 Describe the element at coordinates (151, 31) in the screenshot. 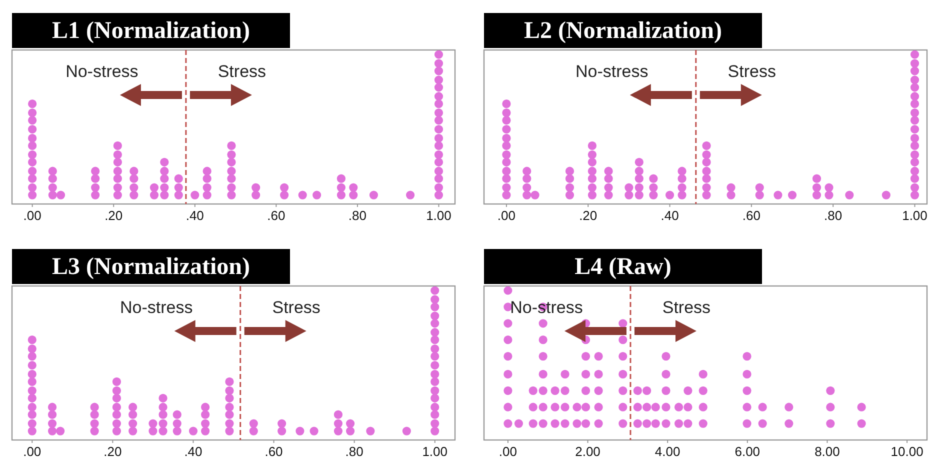

I see `chart-title: L1 (Normalization)` at that location.